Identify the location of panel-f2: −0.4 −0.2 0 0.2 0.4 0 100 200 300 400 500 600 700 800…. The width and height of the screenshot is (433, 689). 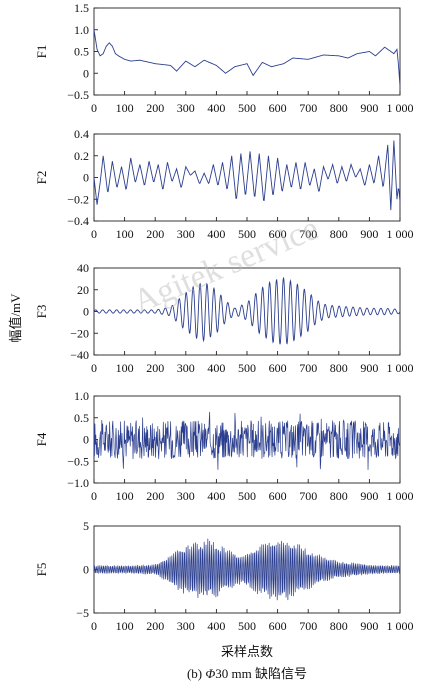
(224, 184).